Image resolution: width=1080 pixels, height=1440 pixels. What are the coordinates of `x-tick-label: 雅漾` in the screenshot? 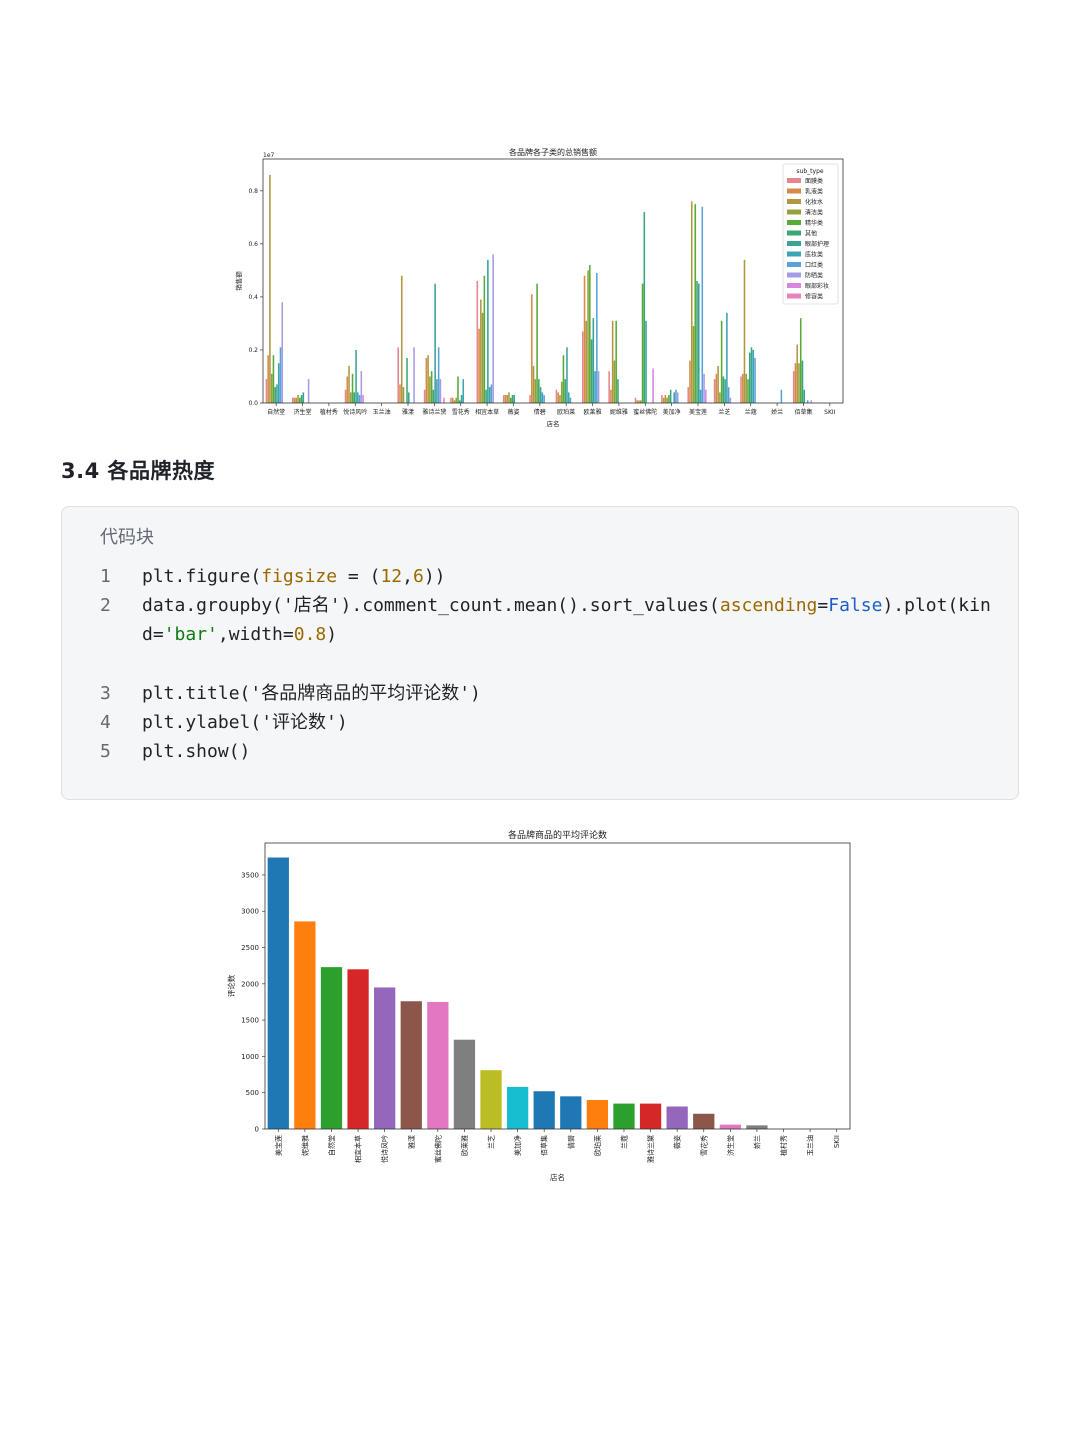 It's located at (408, 412).